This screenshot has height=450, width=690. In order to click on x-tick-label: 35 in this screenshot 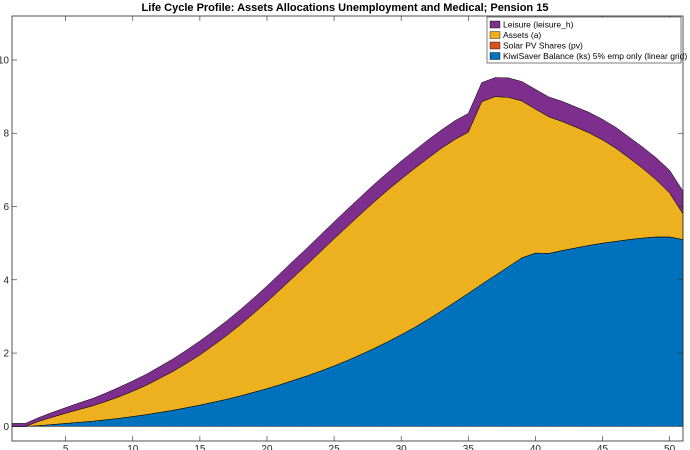, I will do `click(469, 447)`.